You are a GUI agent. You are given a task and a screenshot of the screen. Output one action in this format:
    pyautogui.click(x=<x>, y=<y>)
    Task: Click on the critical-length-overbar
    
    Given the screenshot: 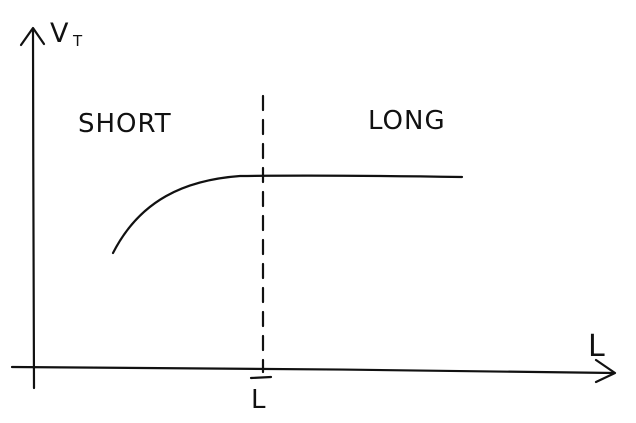 What is the action you would take?
    pyautogui.click(x=261, y=377)
    